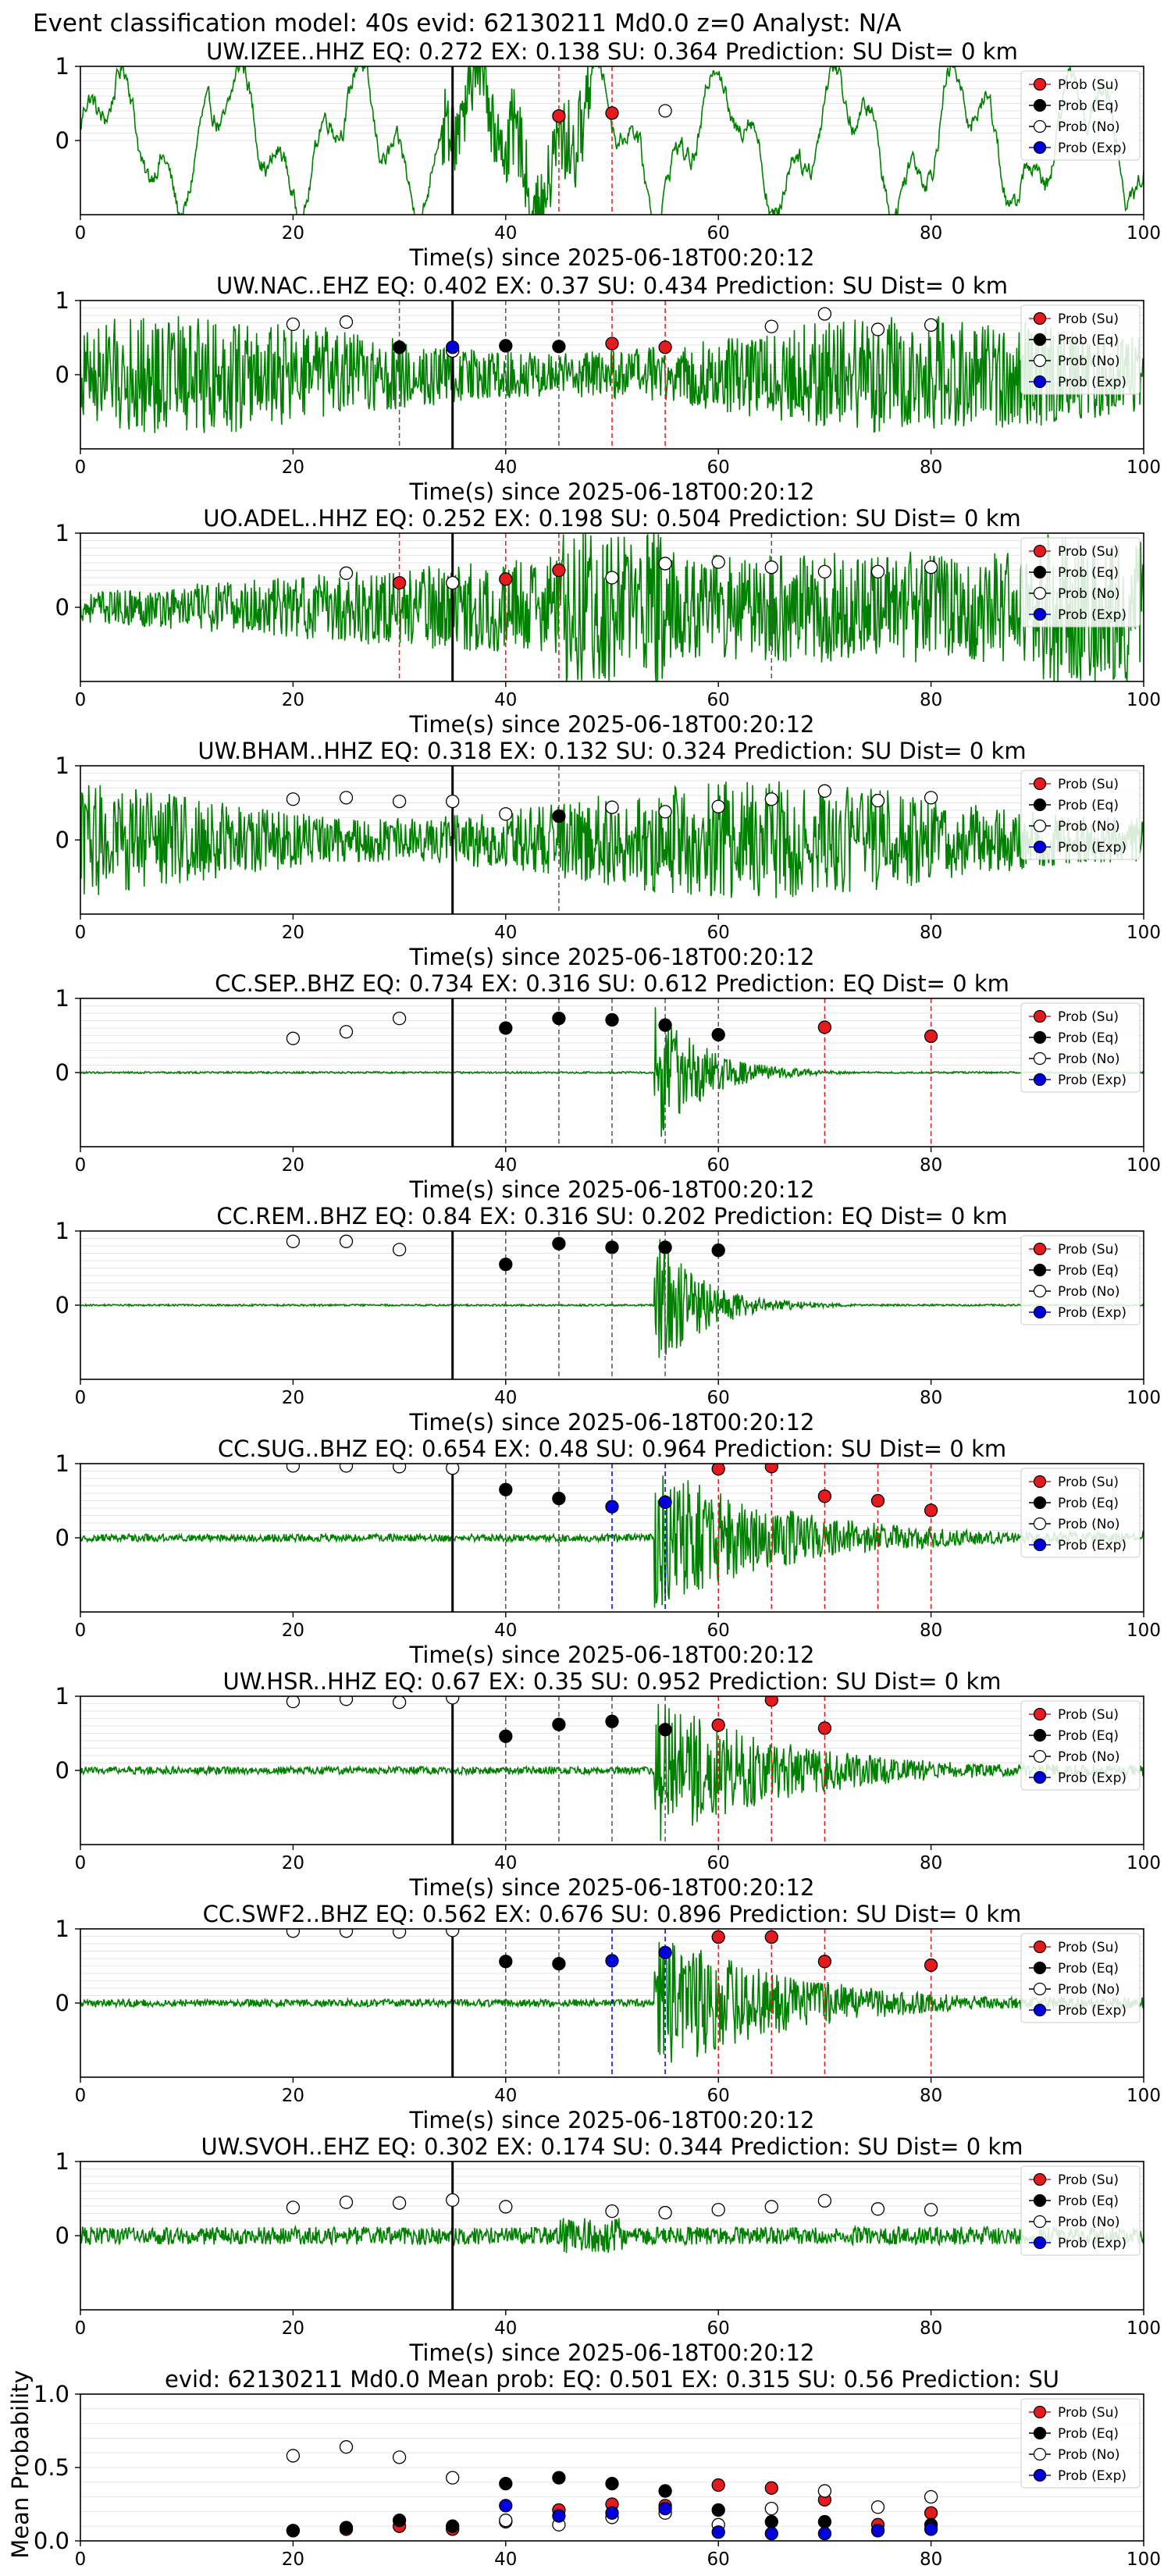 This screenshot has width=1171, height=2576. Describe the element at coordinates (51, 2467) in the screenshot. I see `y-tick-label: 0.5` at that location.